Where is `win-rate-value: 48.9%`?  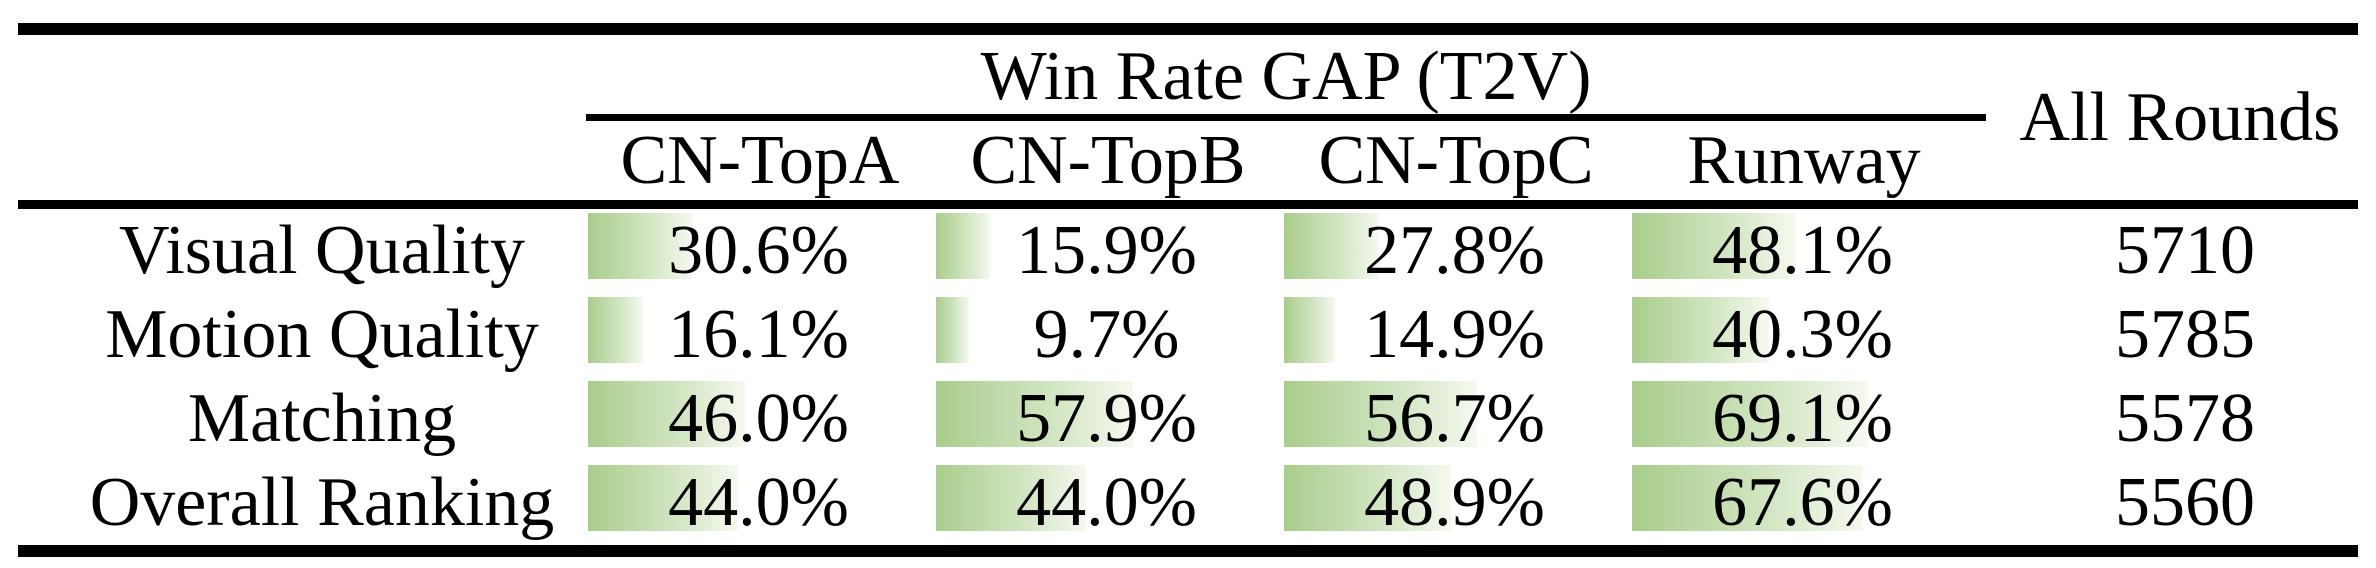
win-rate-value: 48.9% is located at coordinates (1454, 502).